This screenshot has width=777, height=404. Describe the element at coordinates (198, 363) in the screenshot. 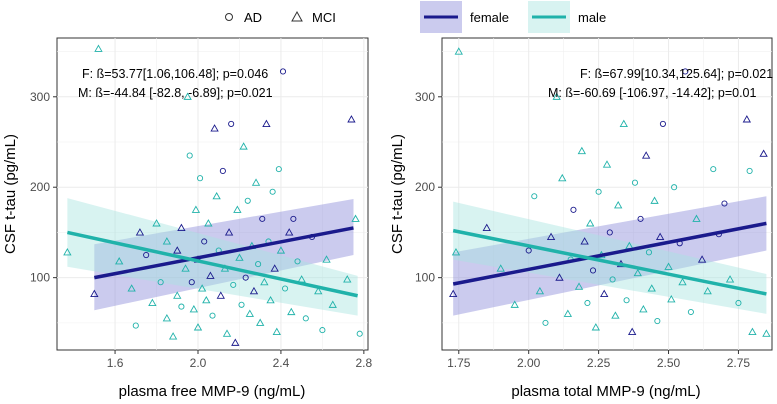

I see `x-tick-label: 2.0` at that location.